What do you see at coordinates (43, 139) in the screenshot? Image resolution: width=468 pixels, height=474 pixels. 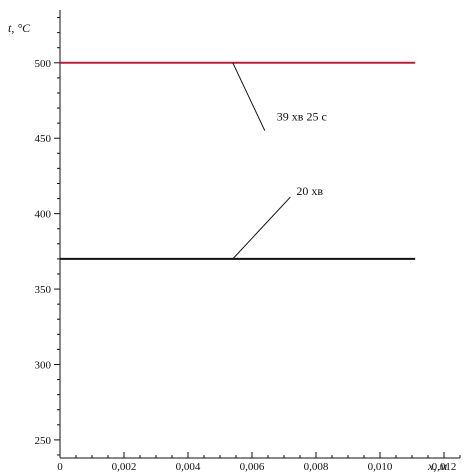 I see `y-tick-label: 450` at bounding box center [43, 139].